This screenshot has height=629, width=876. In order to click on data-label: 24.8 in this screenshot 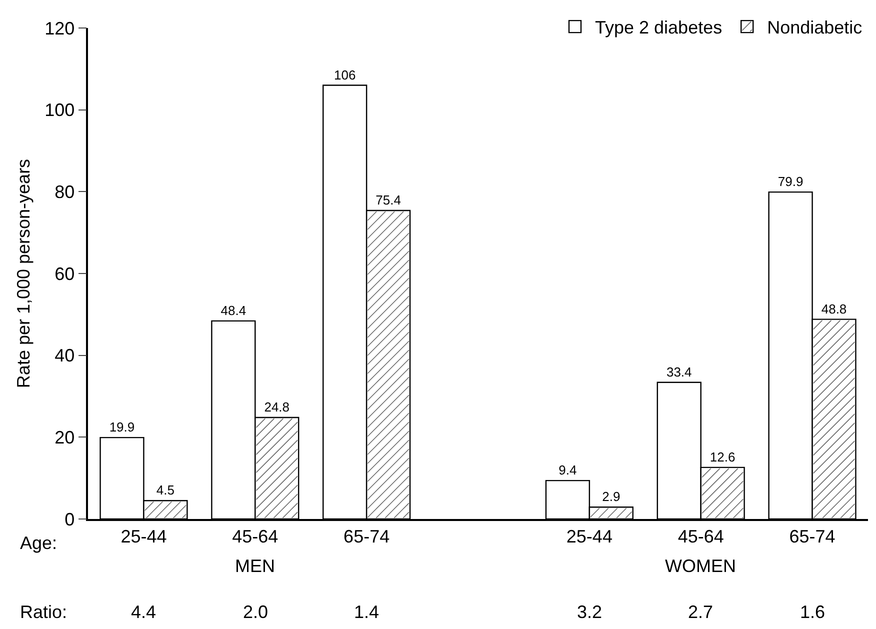, I will do `click(277, 407)`.